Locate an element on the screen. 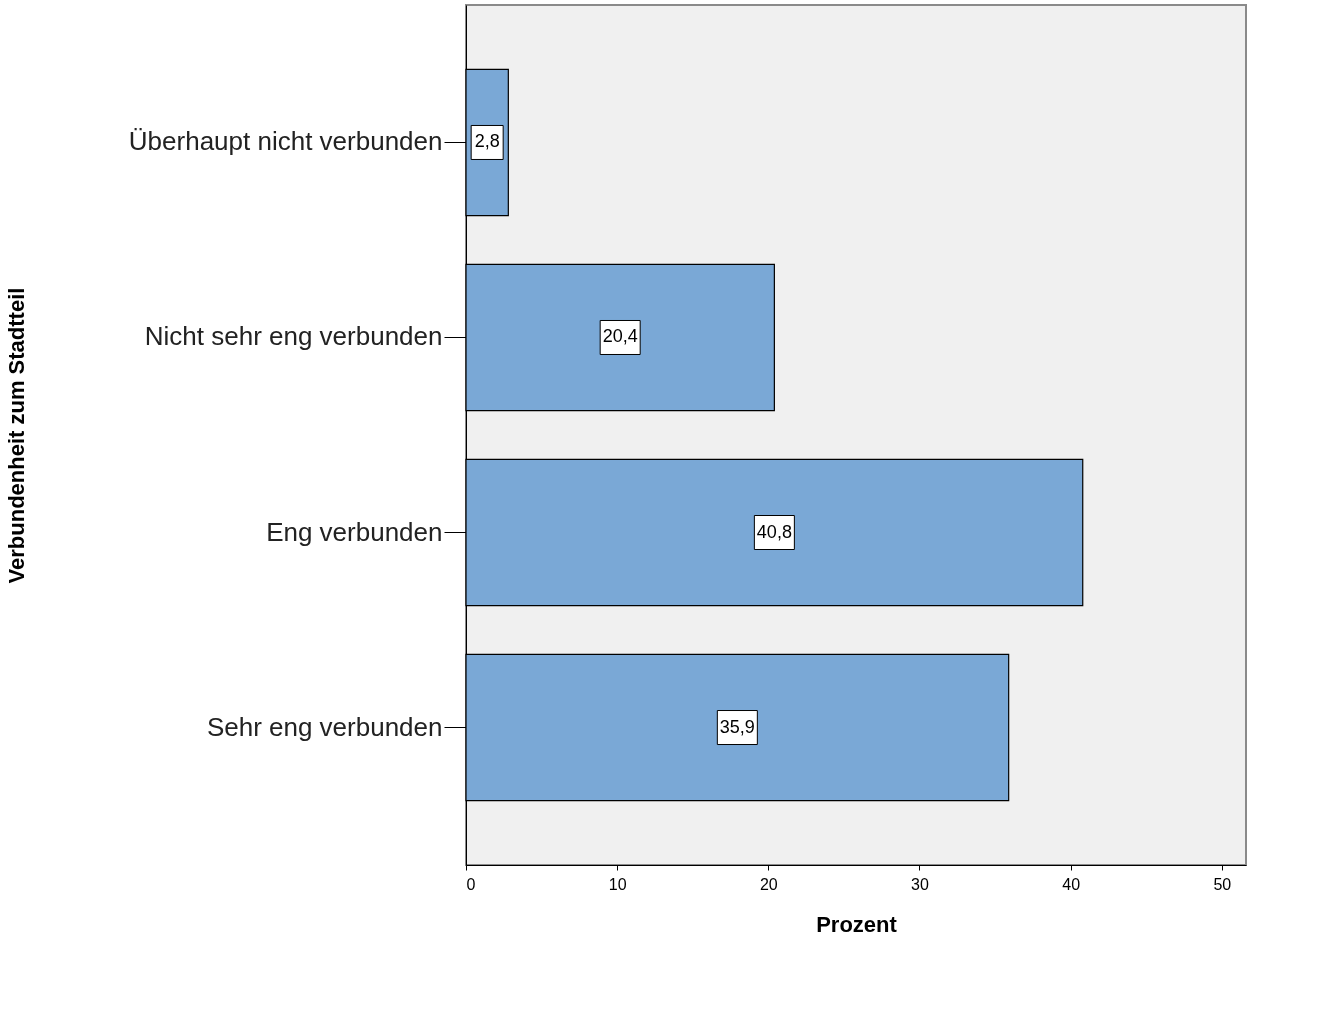 Image resolution: width=1321 pixels, height=1012 pixels. x-tick-label: 40 is located at coordinates (1071, 884).